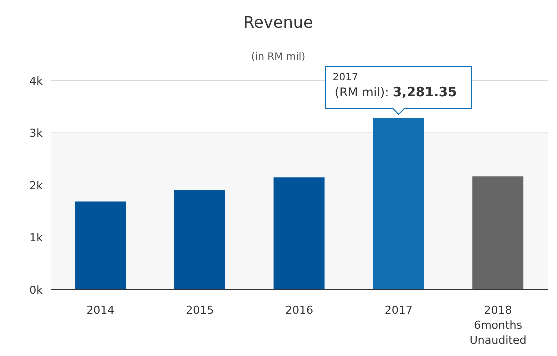  What do you see at coordinates (37, 133) in the screenshot?
I see `y-tick-label: 3k` at bounding box center [37, 133].